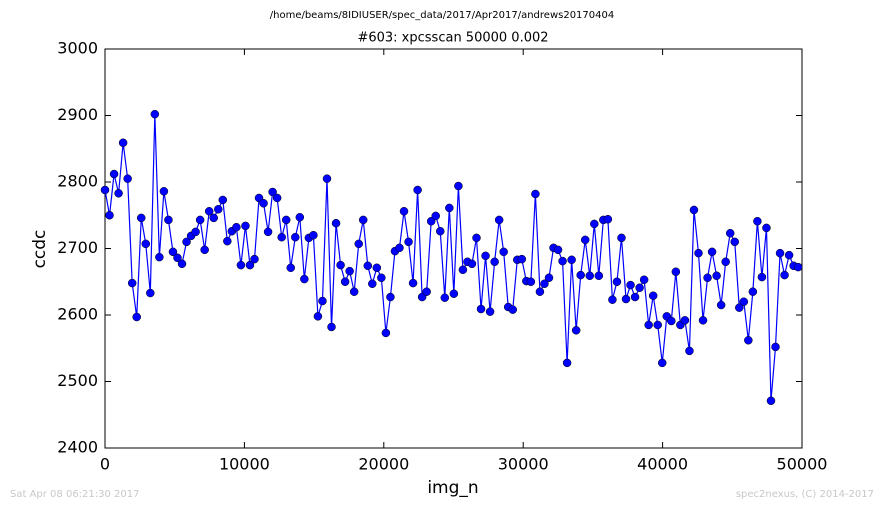 The height and width of the screenshot is (509, 884). What do you see at coordinates (802, 464) in the screenshot?
I see `x-tick-label: 50000` at bounding box center [802, 464].